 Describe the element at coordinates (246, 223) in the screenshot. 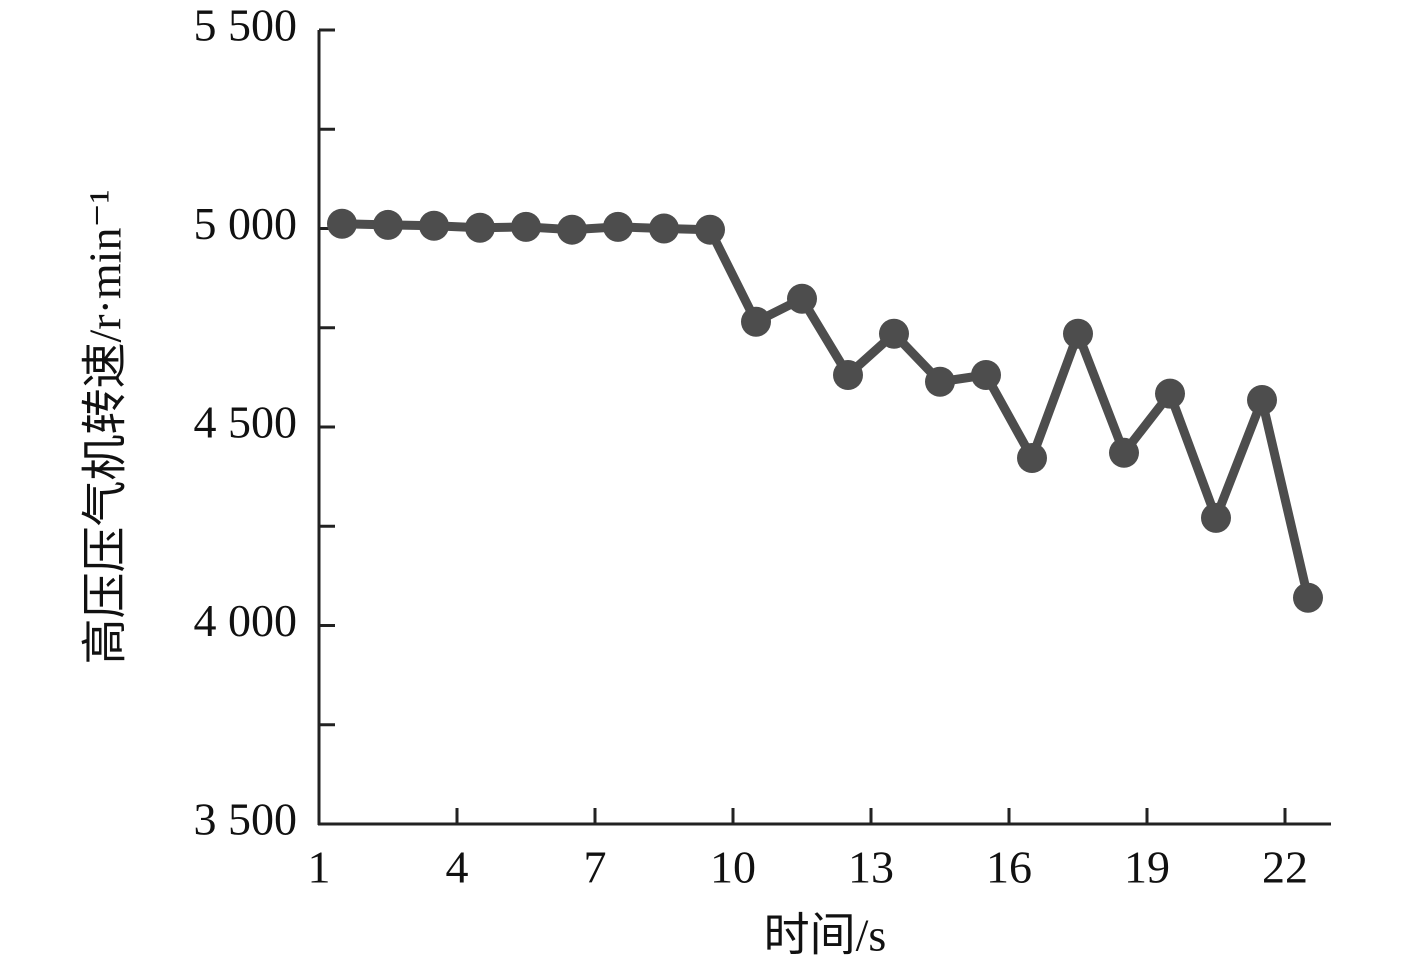

I see `y-tick-label: 5 000` at that location.